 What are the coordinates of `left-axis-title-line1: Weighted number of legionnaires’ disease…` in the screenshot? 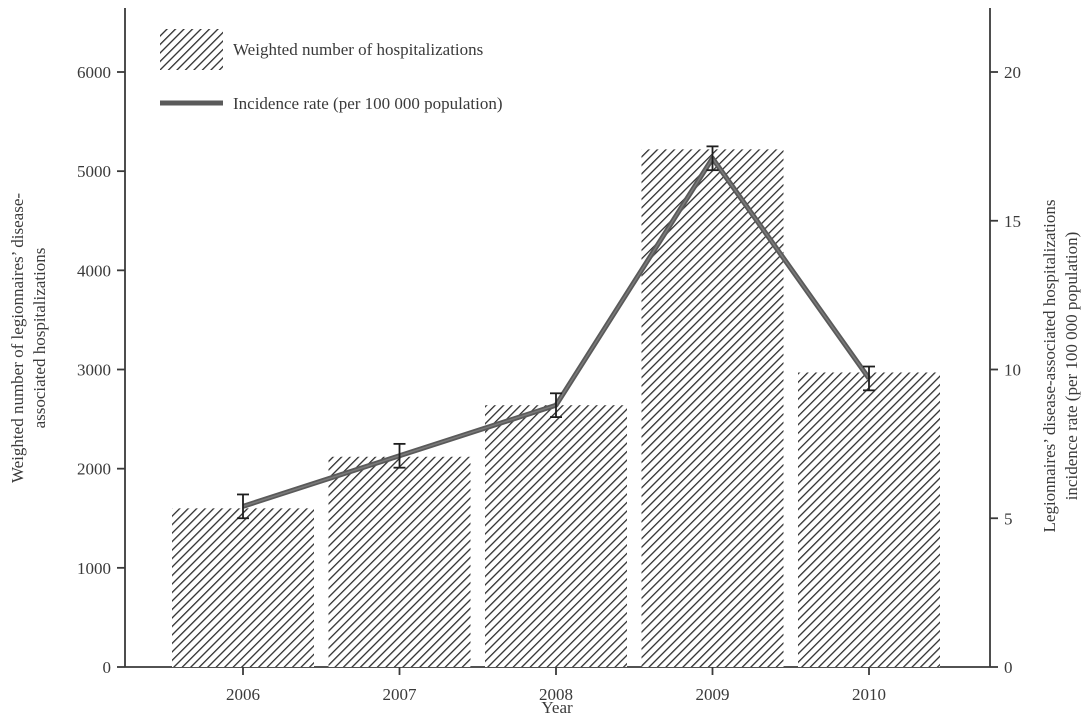 It's located at (17, 338).